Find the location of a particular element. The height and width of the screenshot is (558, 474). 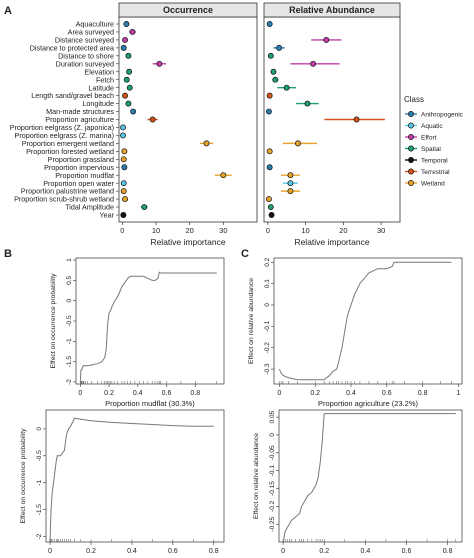

y-tick-label: -0.1 is located at coordinates (267, 326).